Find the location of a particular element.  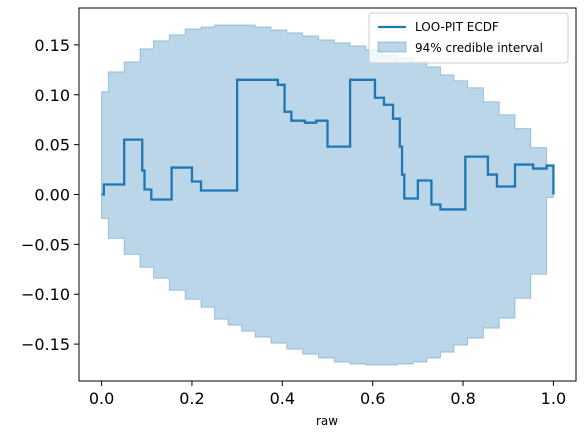

x-tick-label: 0.6 is located at coordinates (372, 398).